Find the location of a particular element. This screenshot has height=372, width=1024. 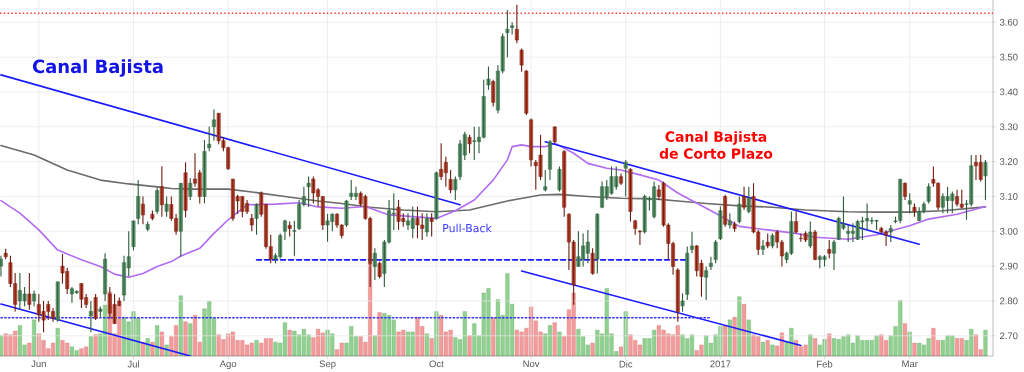

y-tick-label: 2.90 is located at coordinates (1009, 266).